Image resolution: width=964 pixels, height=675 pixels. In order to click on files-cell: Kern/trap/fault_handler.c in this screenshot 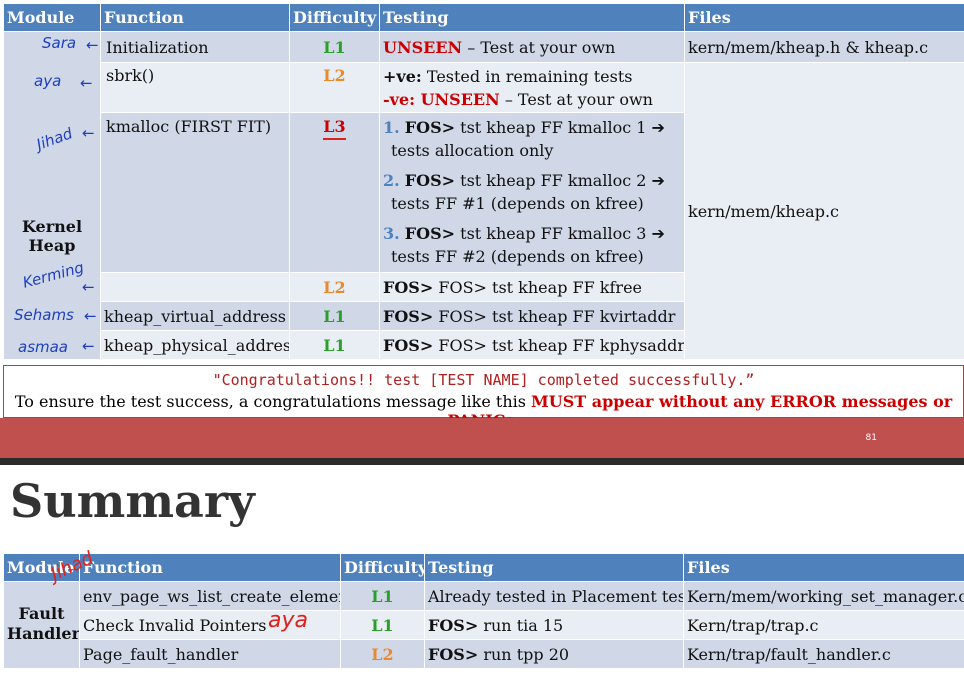, I will do `click(823, 654)`.